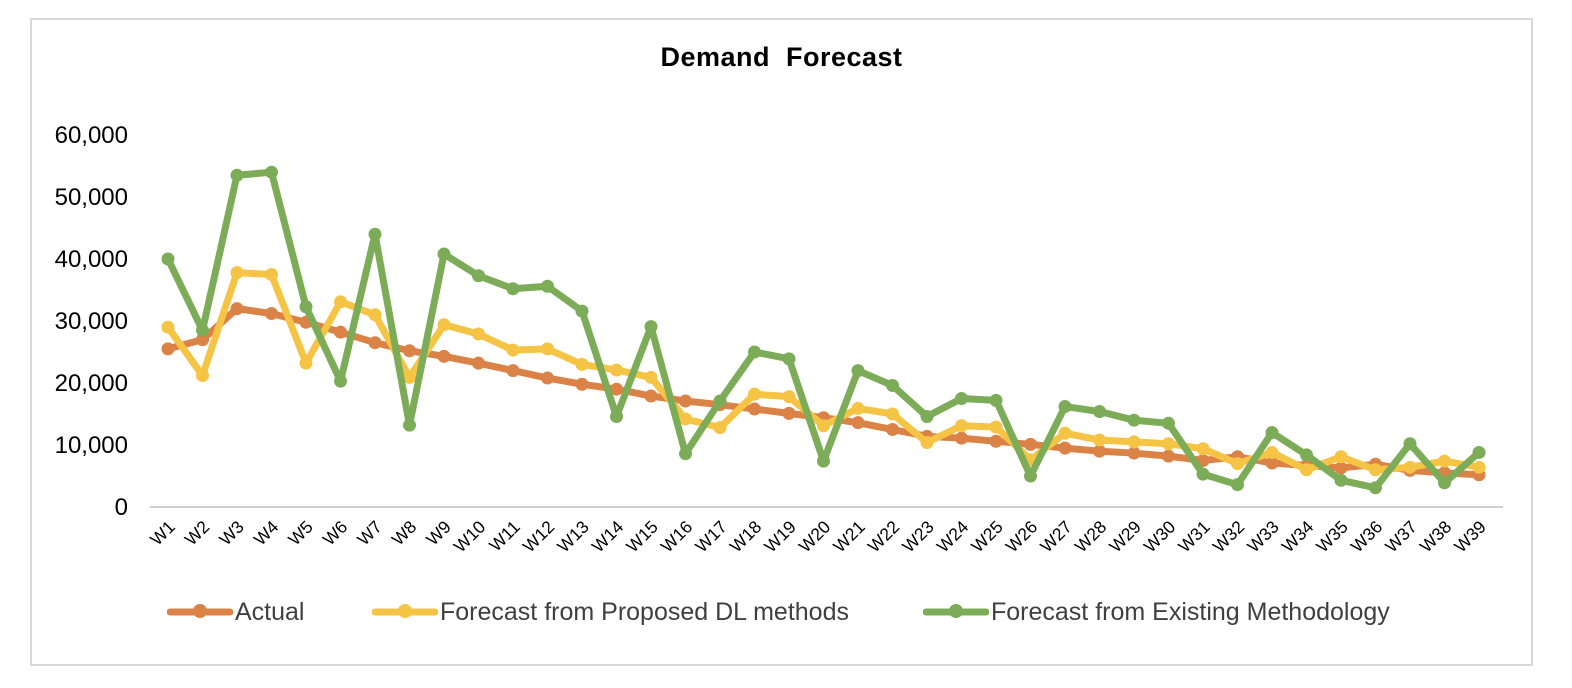 This screenshot has width=1572, height=688. I want to click on x-axis-tick-label: W32, so click(1229, 537).